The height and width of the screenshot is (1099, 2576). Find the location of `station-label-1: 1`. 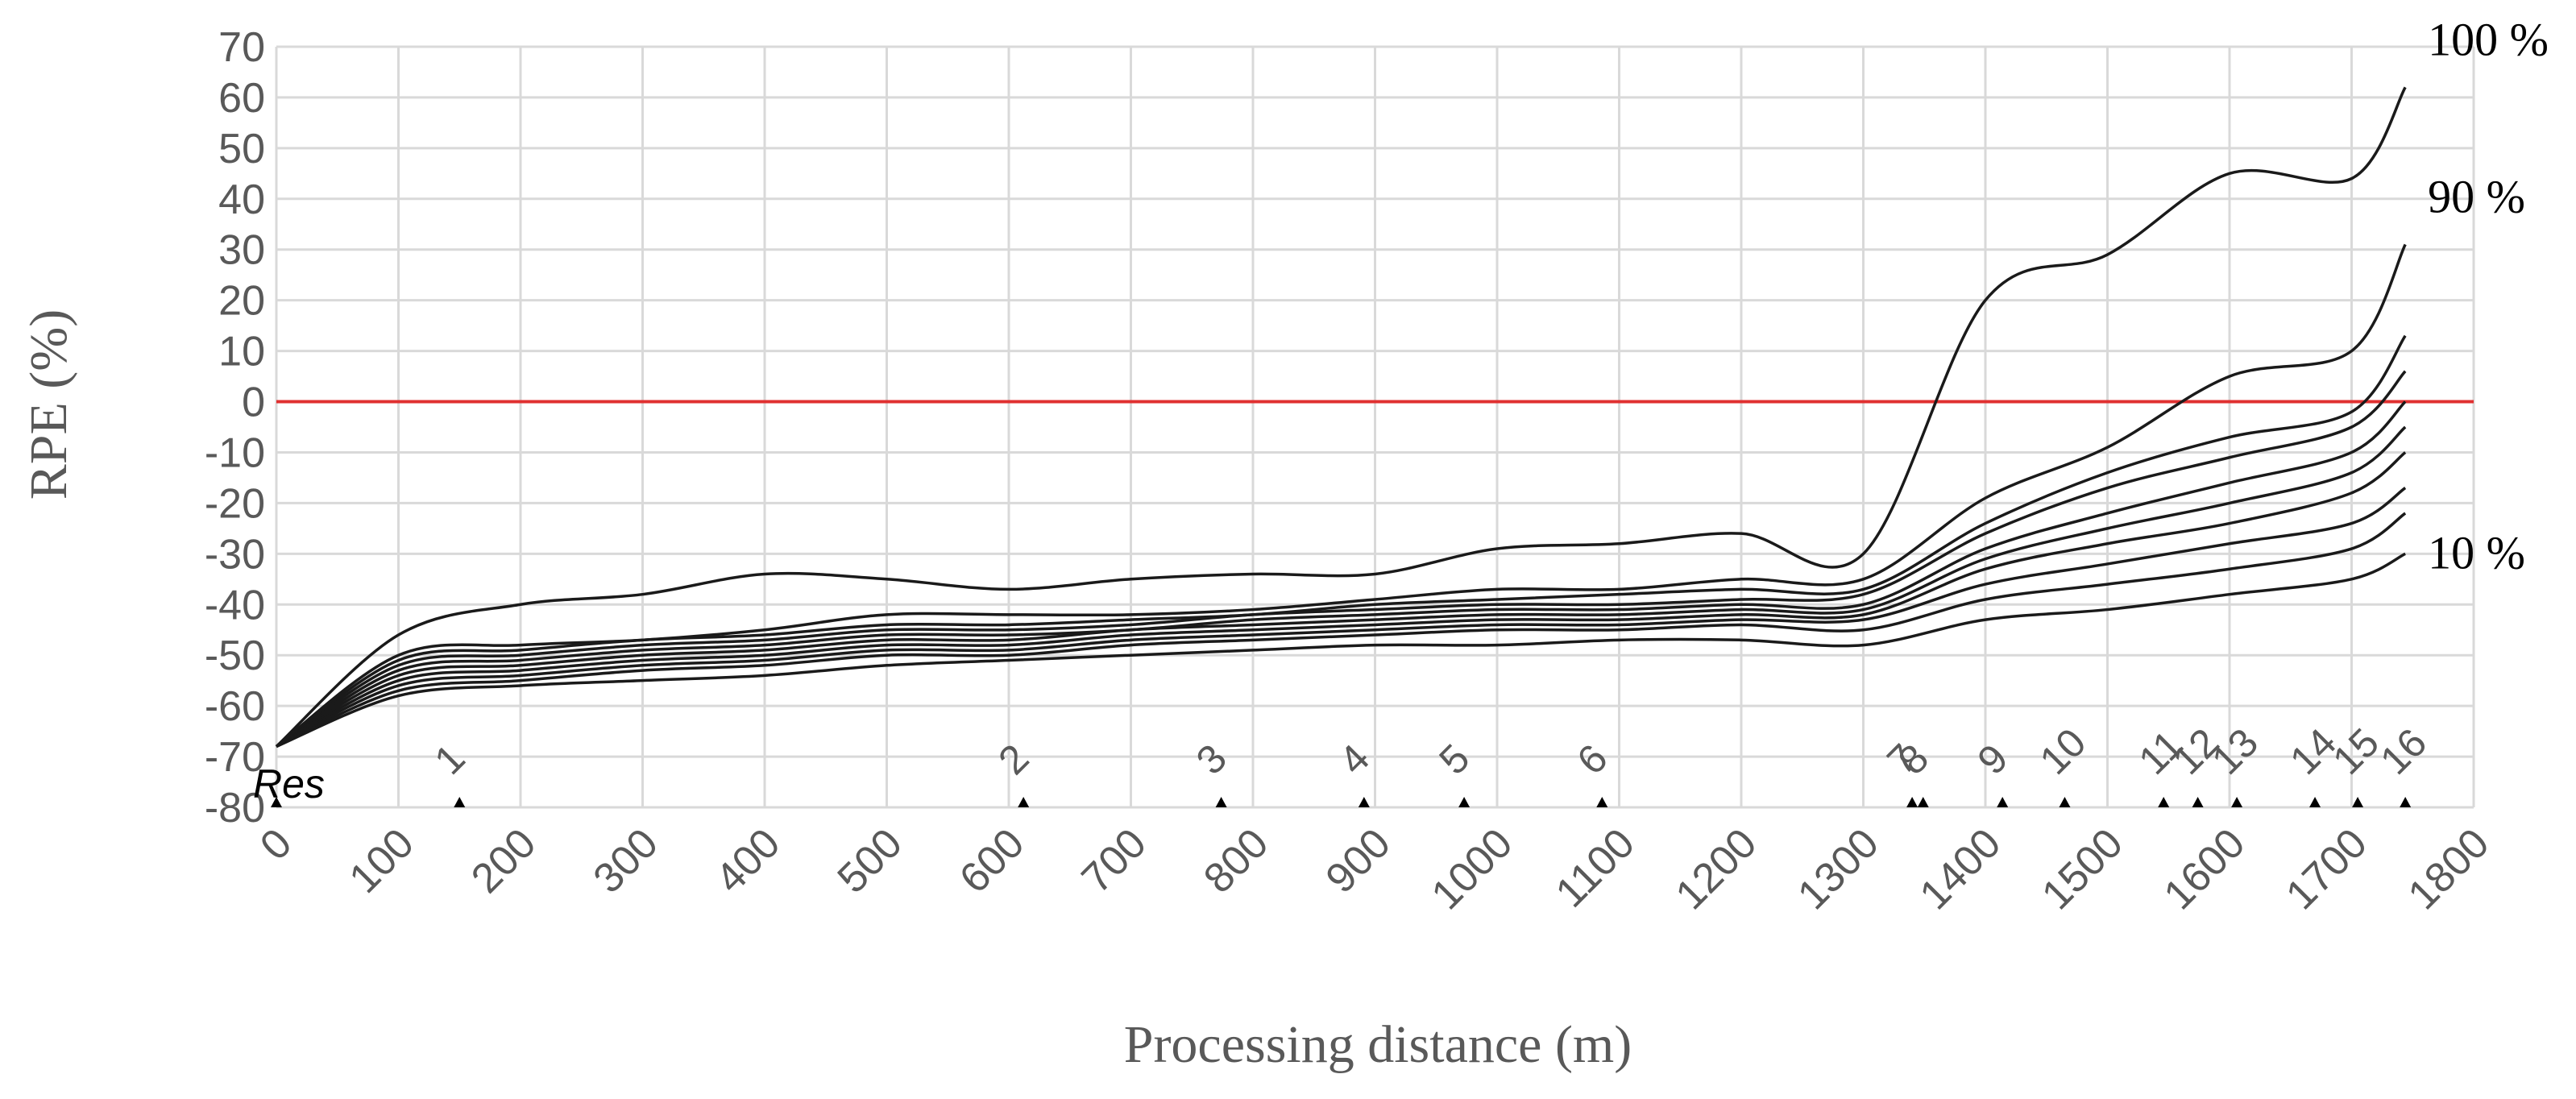

station-label-1: 1 is located at coordinates (449, 759).